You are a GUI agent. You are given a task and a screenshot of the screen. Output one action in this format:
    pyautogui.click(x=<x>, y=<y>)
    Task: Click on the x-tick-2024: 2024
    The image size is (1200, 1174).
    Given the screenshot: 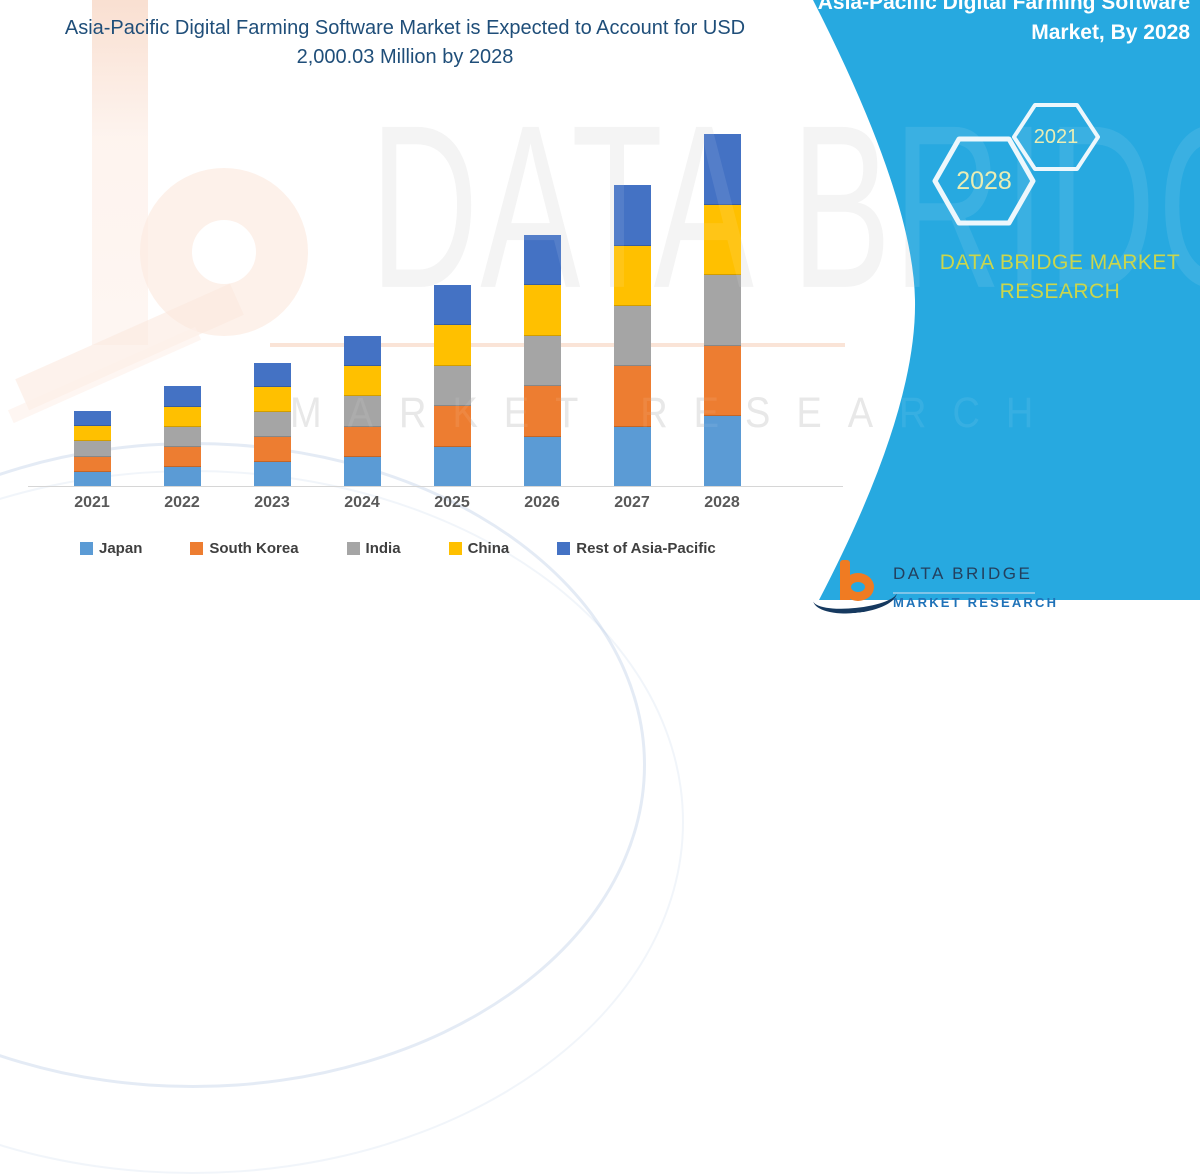 What is the action you would take?
    pyautogui.click(x=362, y=502)
    